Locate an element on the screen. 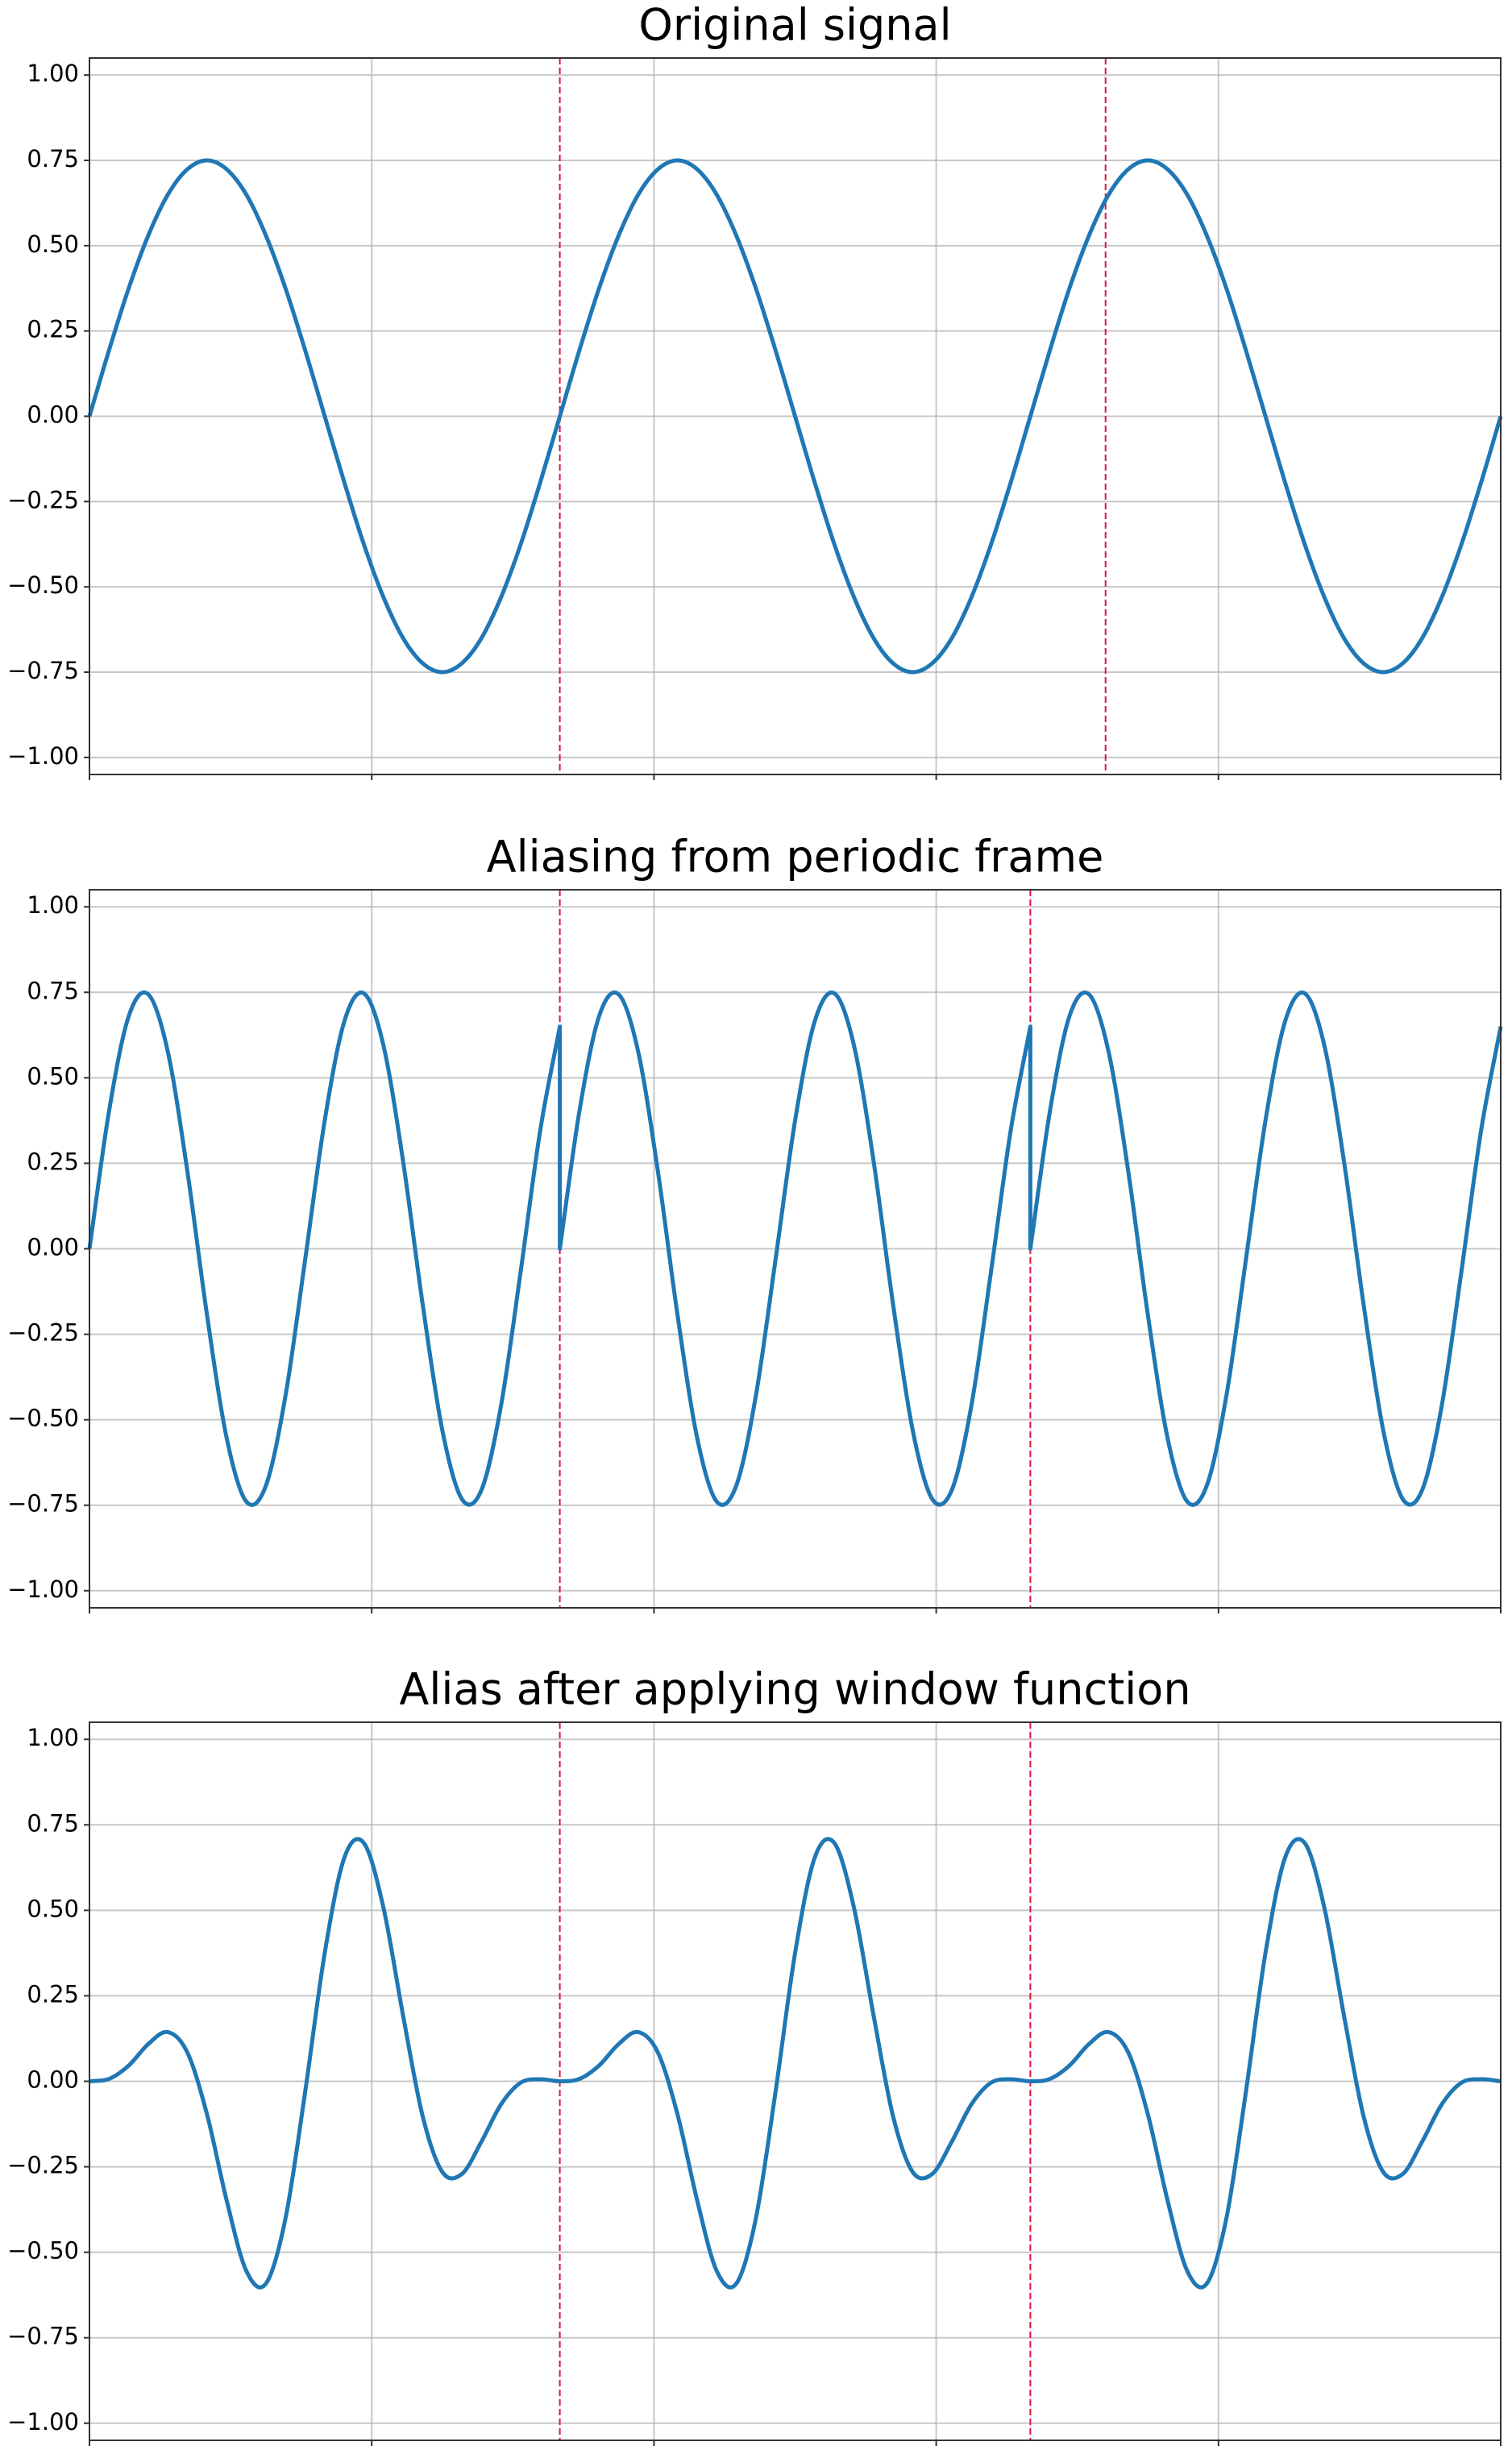  chart-title: Original signal is located at coordinates (794, 25).